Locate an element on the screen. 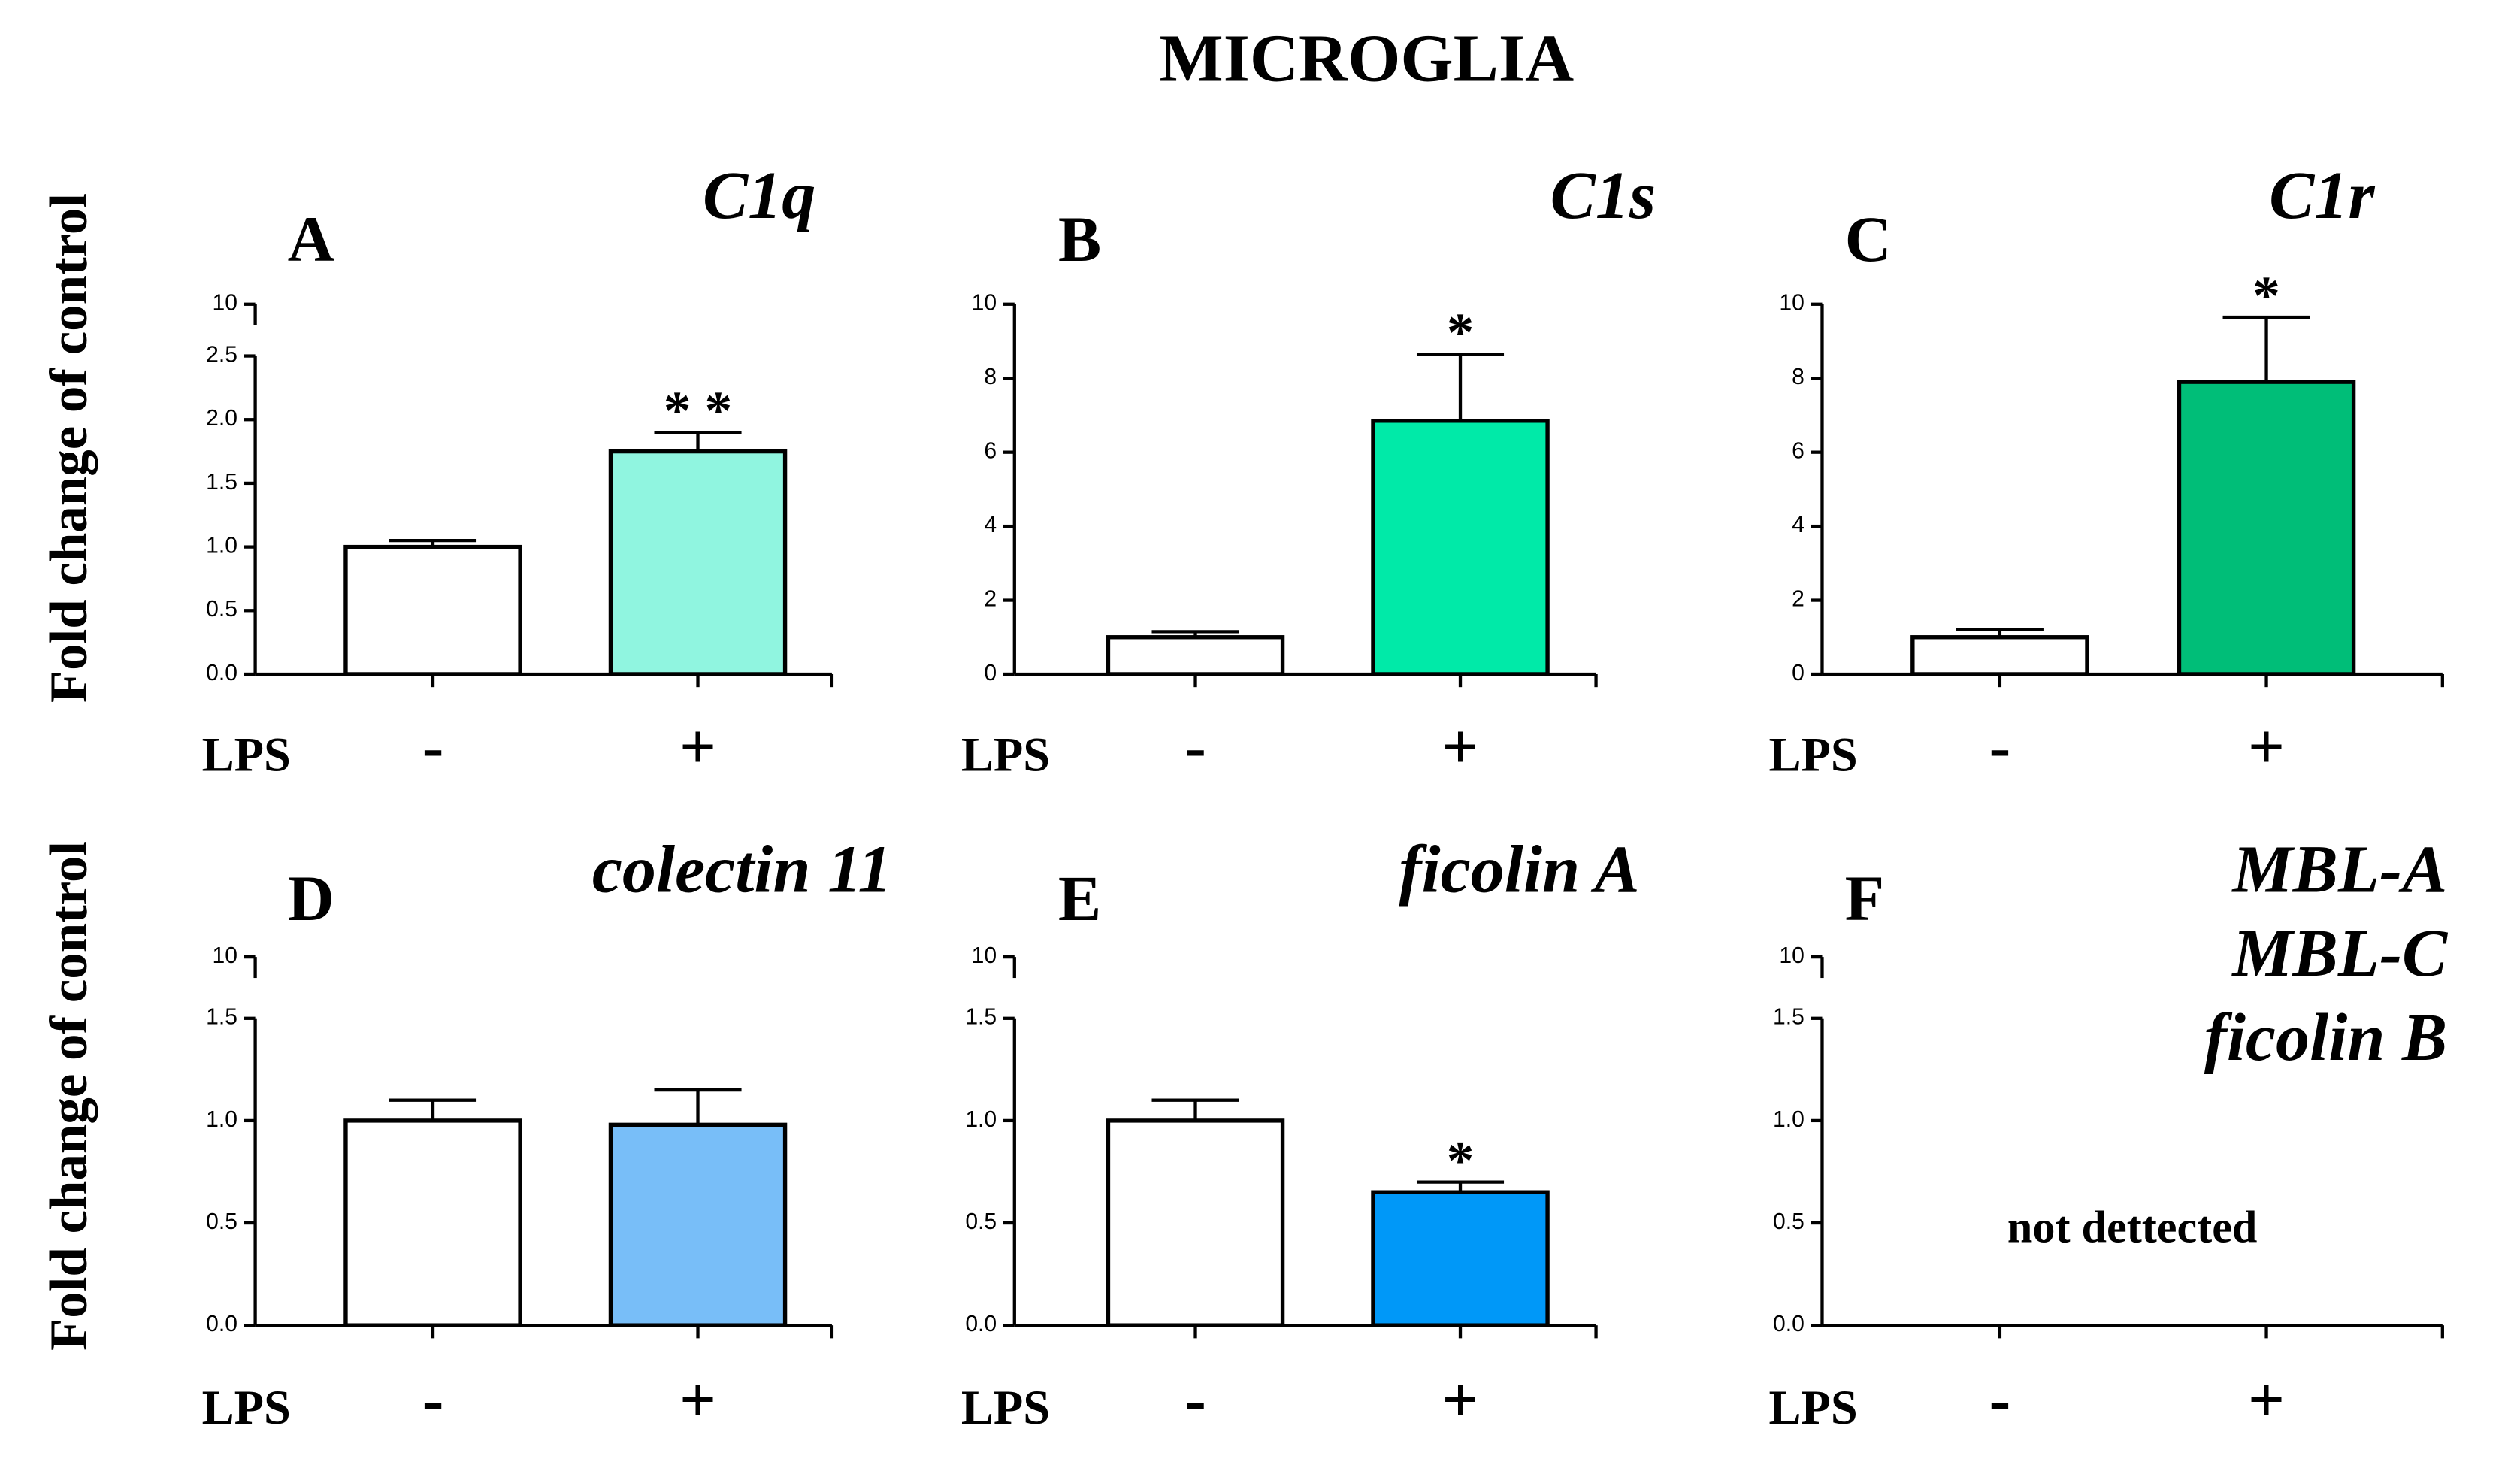 The image size is (2520, 1468). panel-label: C is located at coordinates (1868, 239).